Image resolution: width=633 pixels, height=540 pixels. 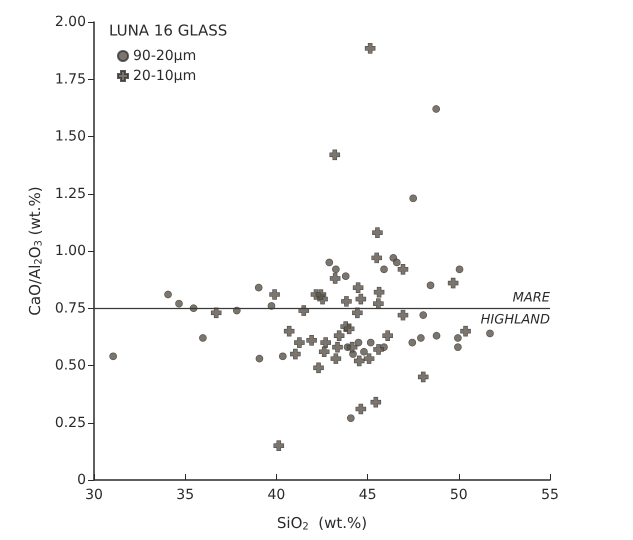 What do you see at coordinates (459, 495) in the screenshot?
I see `x-tick-label: 50` at bounding box center [459, 495].